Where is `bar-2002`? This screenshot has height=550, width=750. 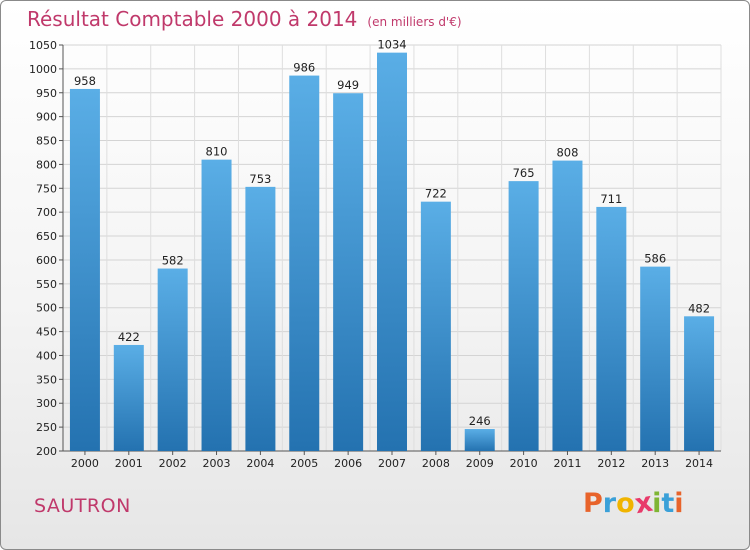
bar-2002 is located at coordinates (172, 359).